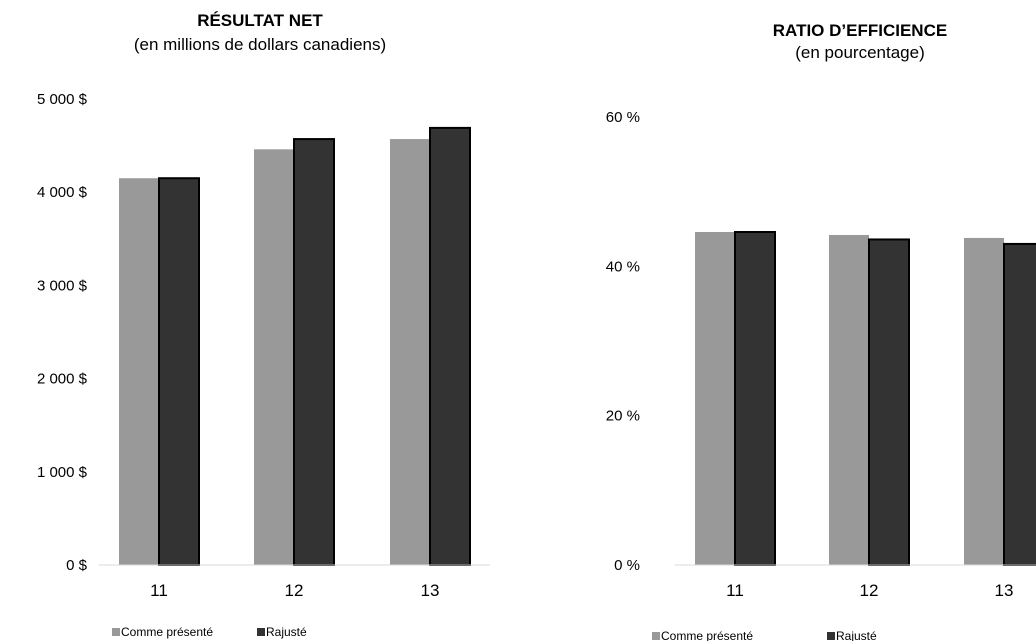 The image size is (1036, 641). I want to click on y-tick-label: 60 %, so click(623, 117).